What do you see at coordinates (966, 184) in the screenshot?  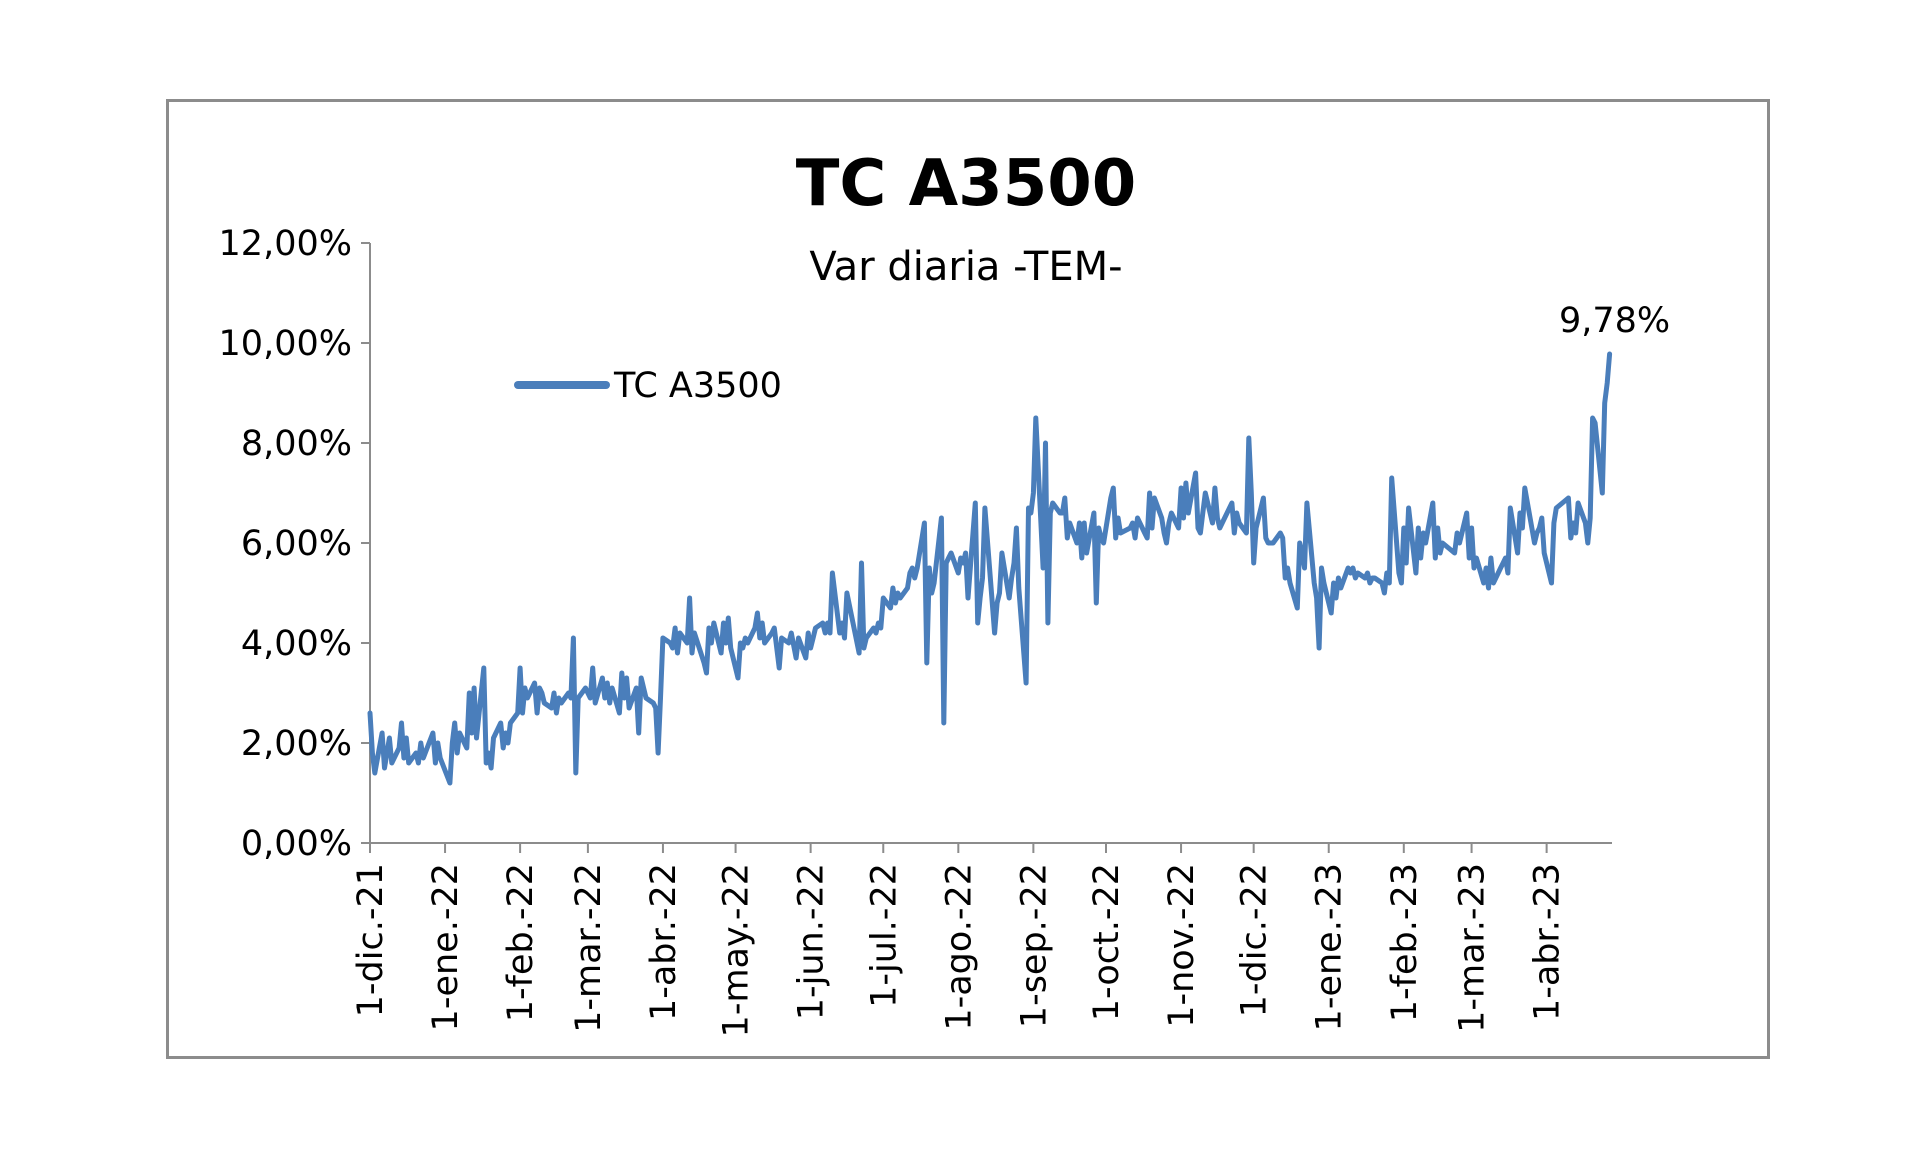 I see `chart-title: TC A3500` at bounding box center [966, 184].